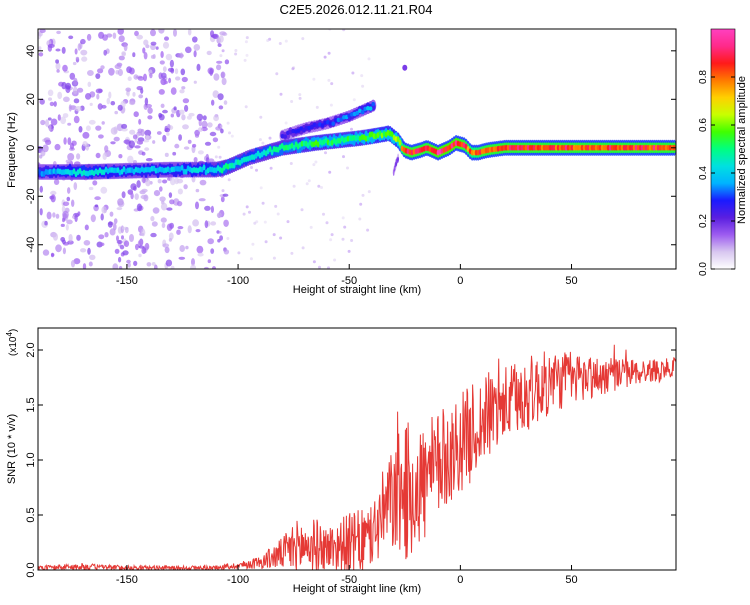  What do you see at coordinates (31, 459) in the screenshot?
I see `snr-y-tick-label: 1.0` at bounding box center [31, 459].